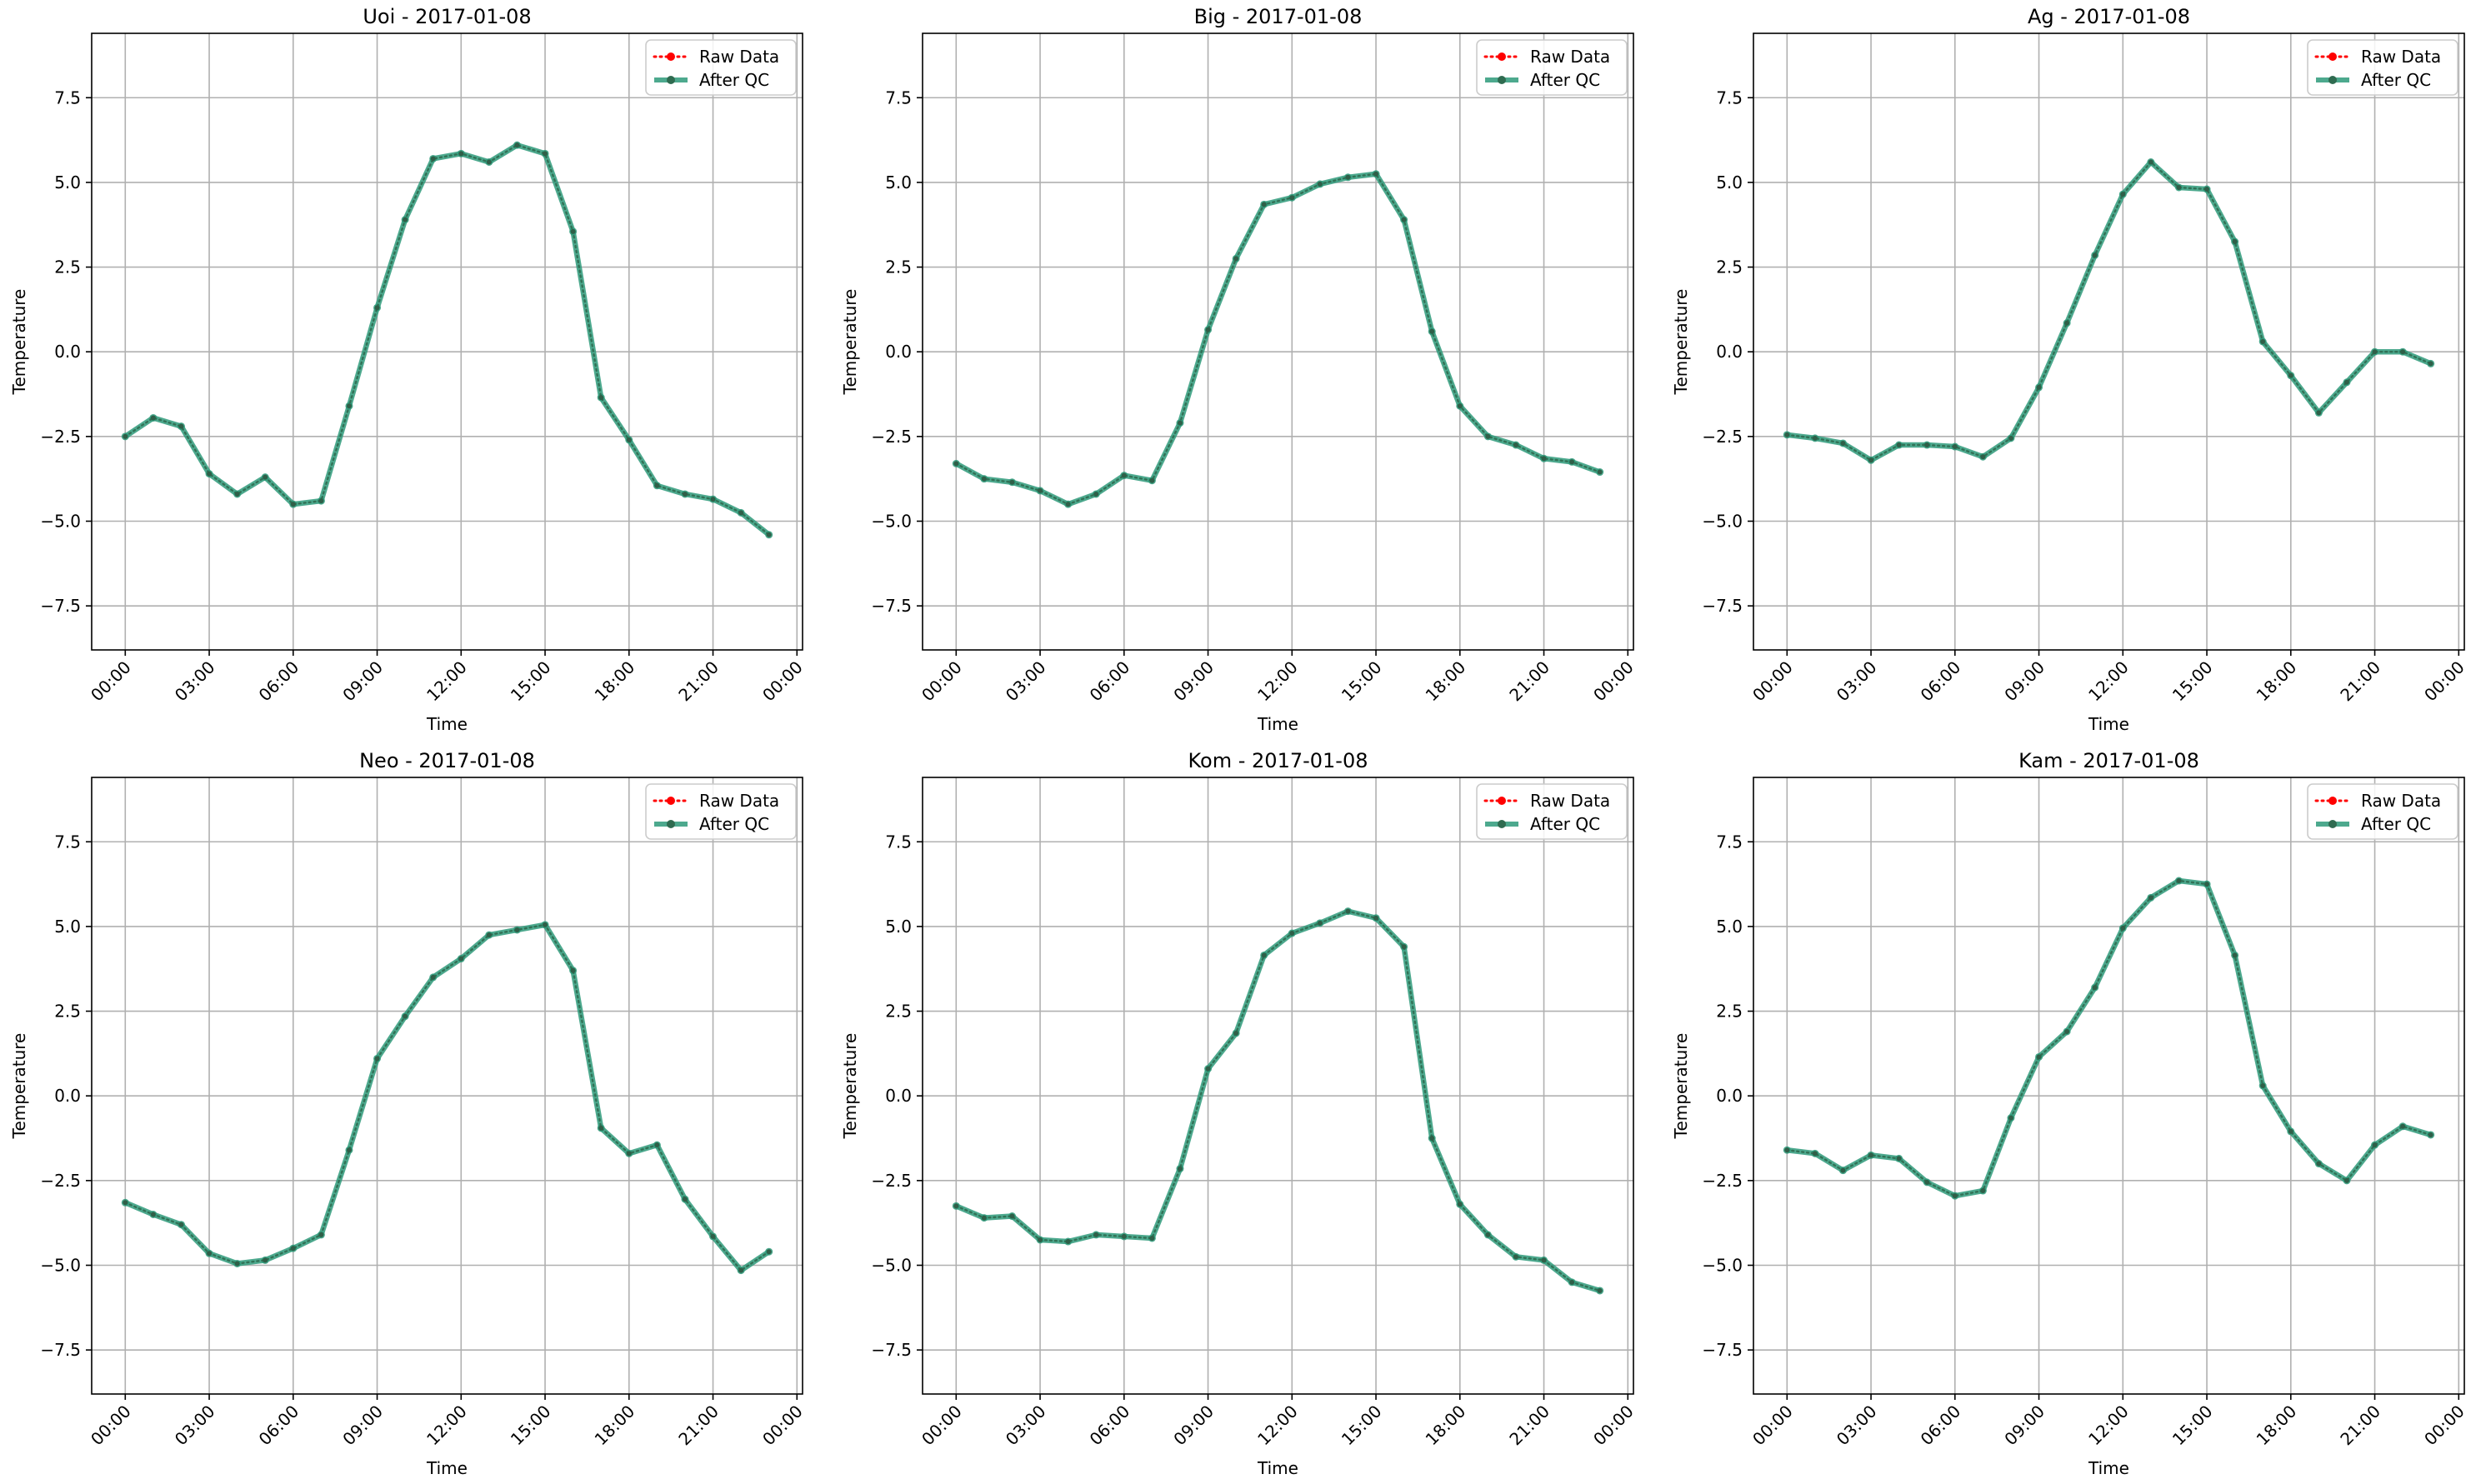 This screenshot has height=1484, width=2486. I want to click on y-tick-label: 2.5, so click(1729, 1012).